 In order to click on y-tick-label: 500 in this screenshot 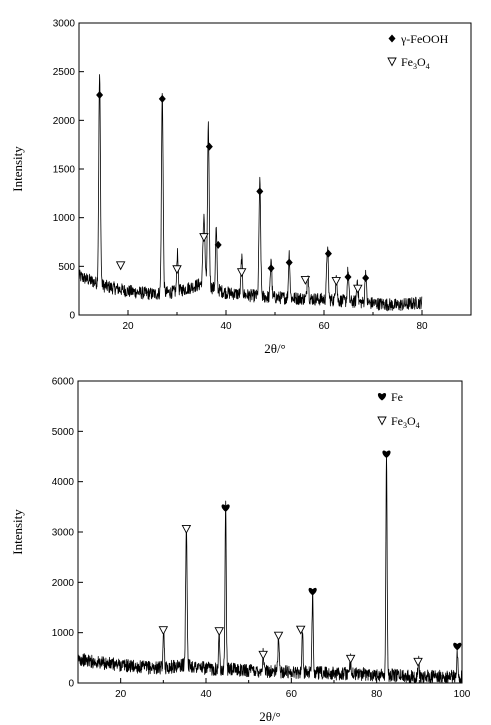, I will do `click(66, 267)`.